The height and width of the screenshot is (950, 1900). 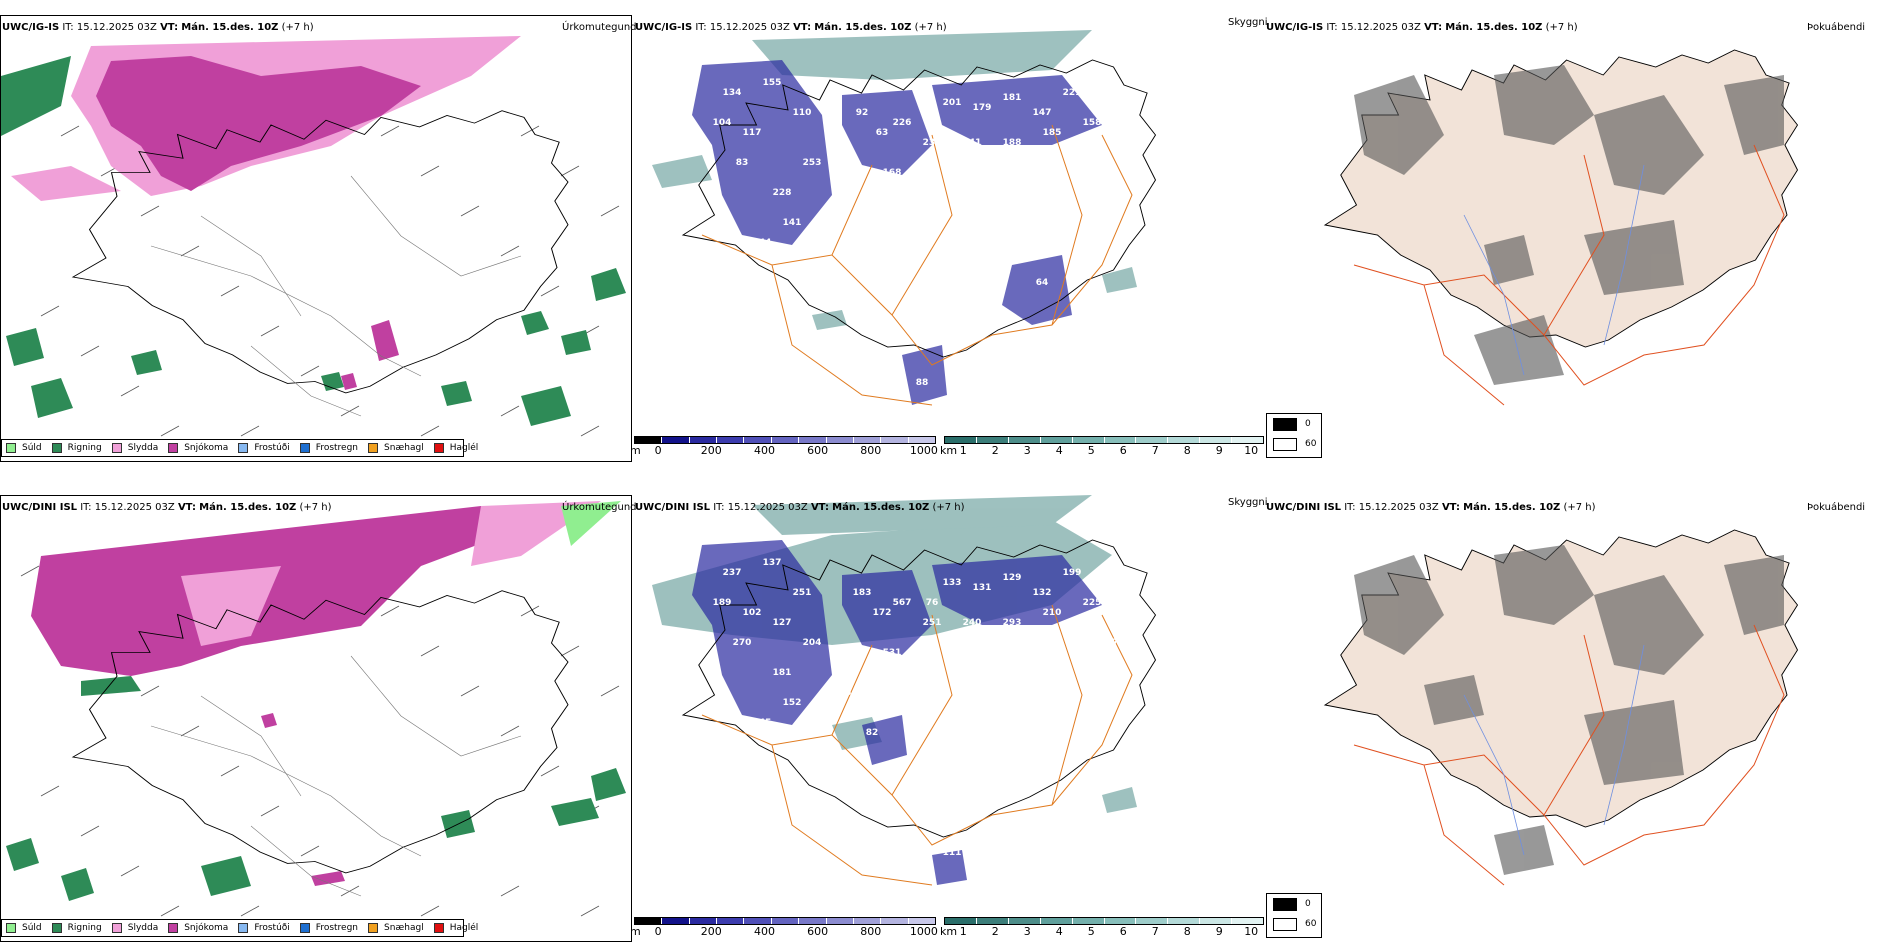 I want to click on fog-legend-2: 0 60, so click(x=1294, y=915).